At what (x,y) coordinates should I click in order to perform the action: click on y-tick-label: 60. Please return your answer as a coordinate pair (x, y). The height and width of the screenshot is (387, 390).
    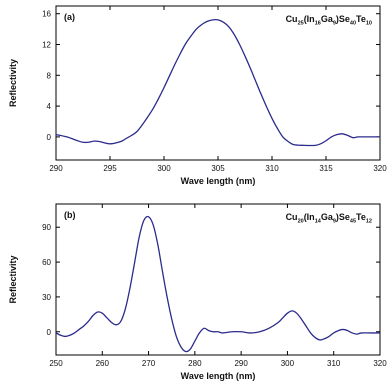
    Looking at the image, I should click on (46, 262).